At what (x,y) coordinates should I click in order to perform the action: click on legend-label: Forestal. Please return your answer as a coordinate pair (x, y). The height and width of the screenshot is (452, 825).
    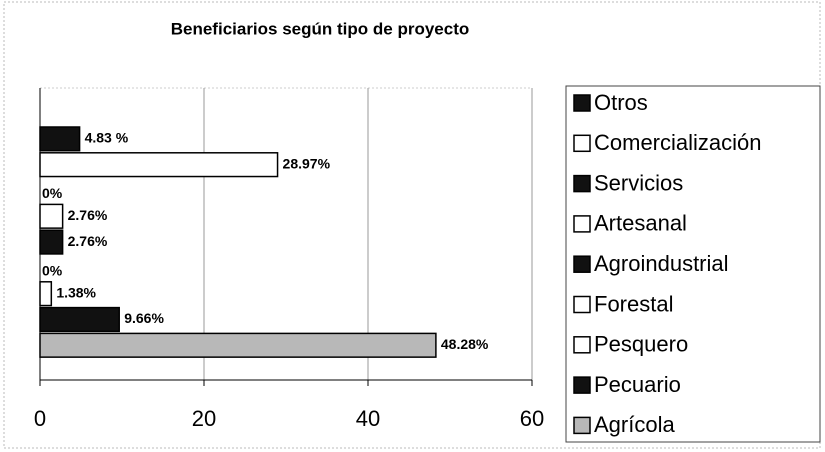
    Looking at the image, I should click on (633, 303).